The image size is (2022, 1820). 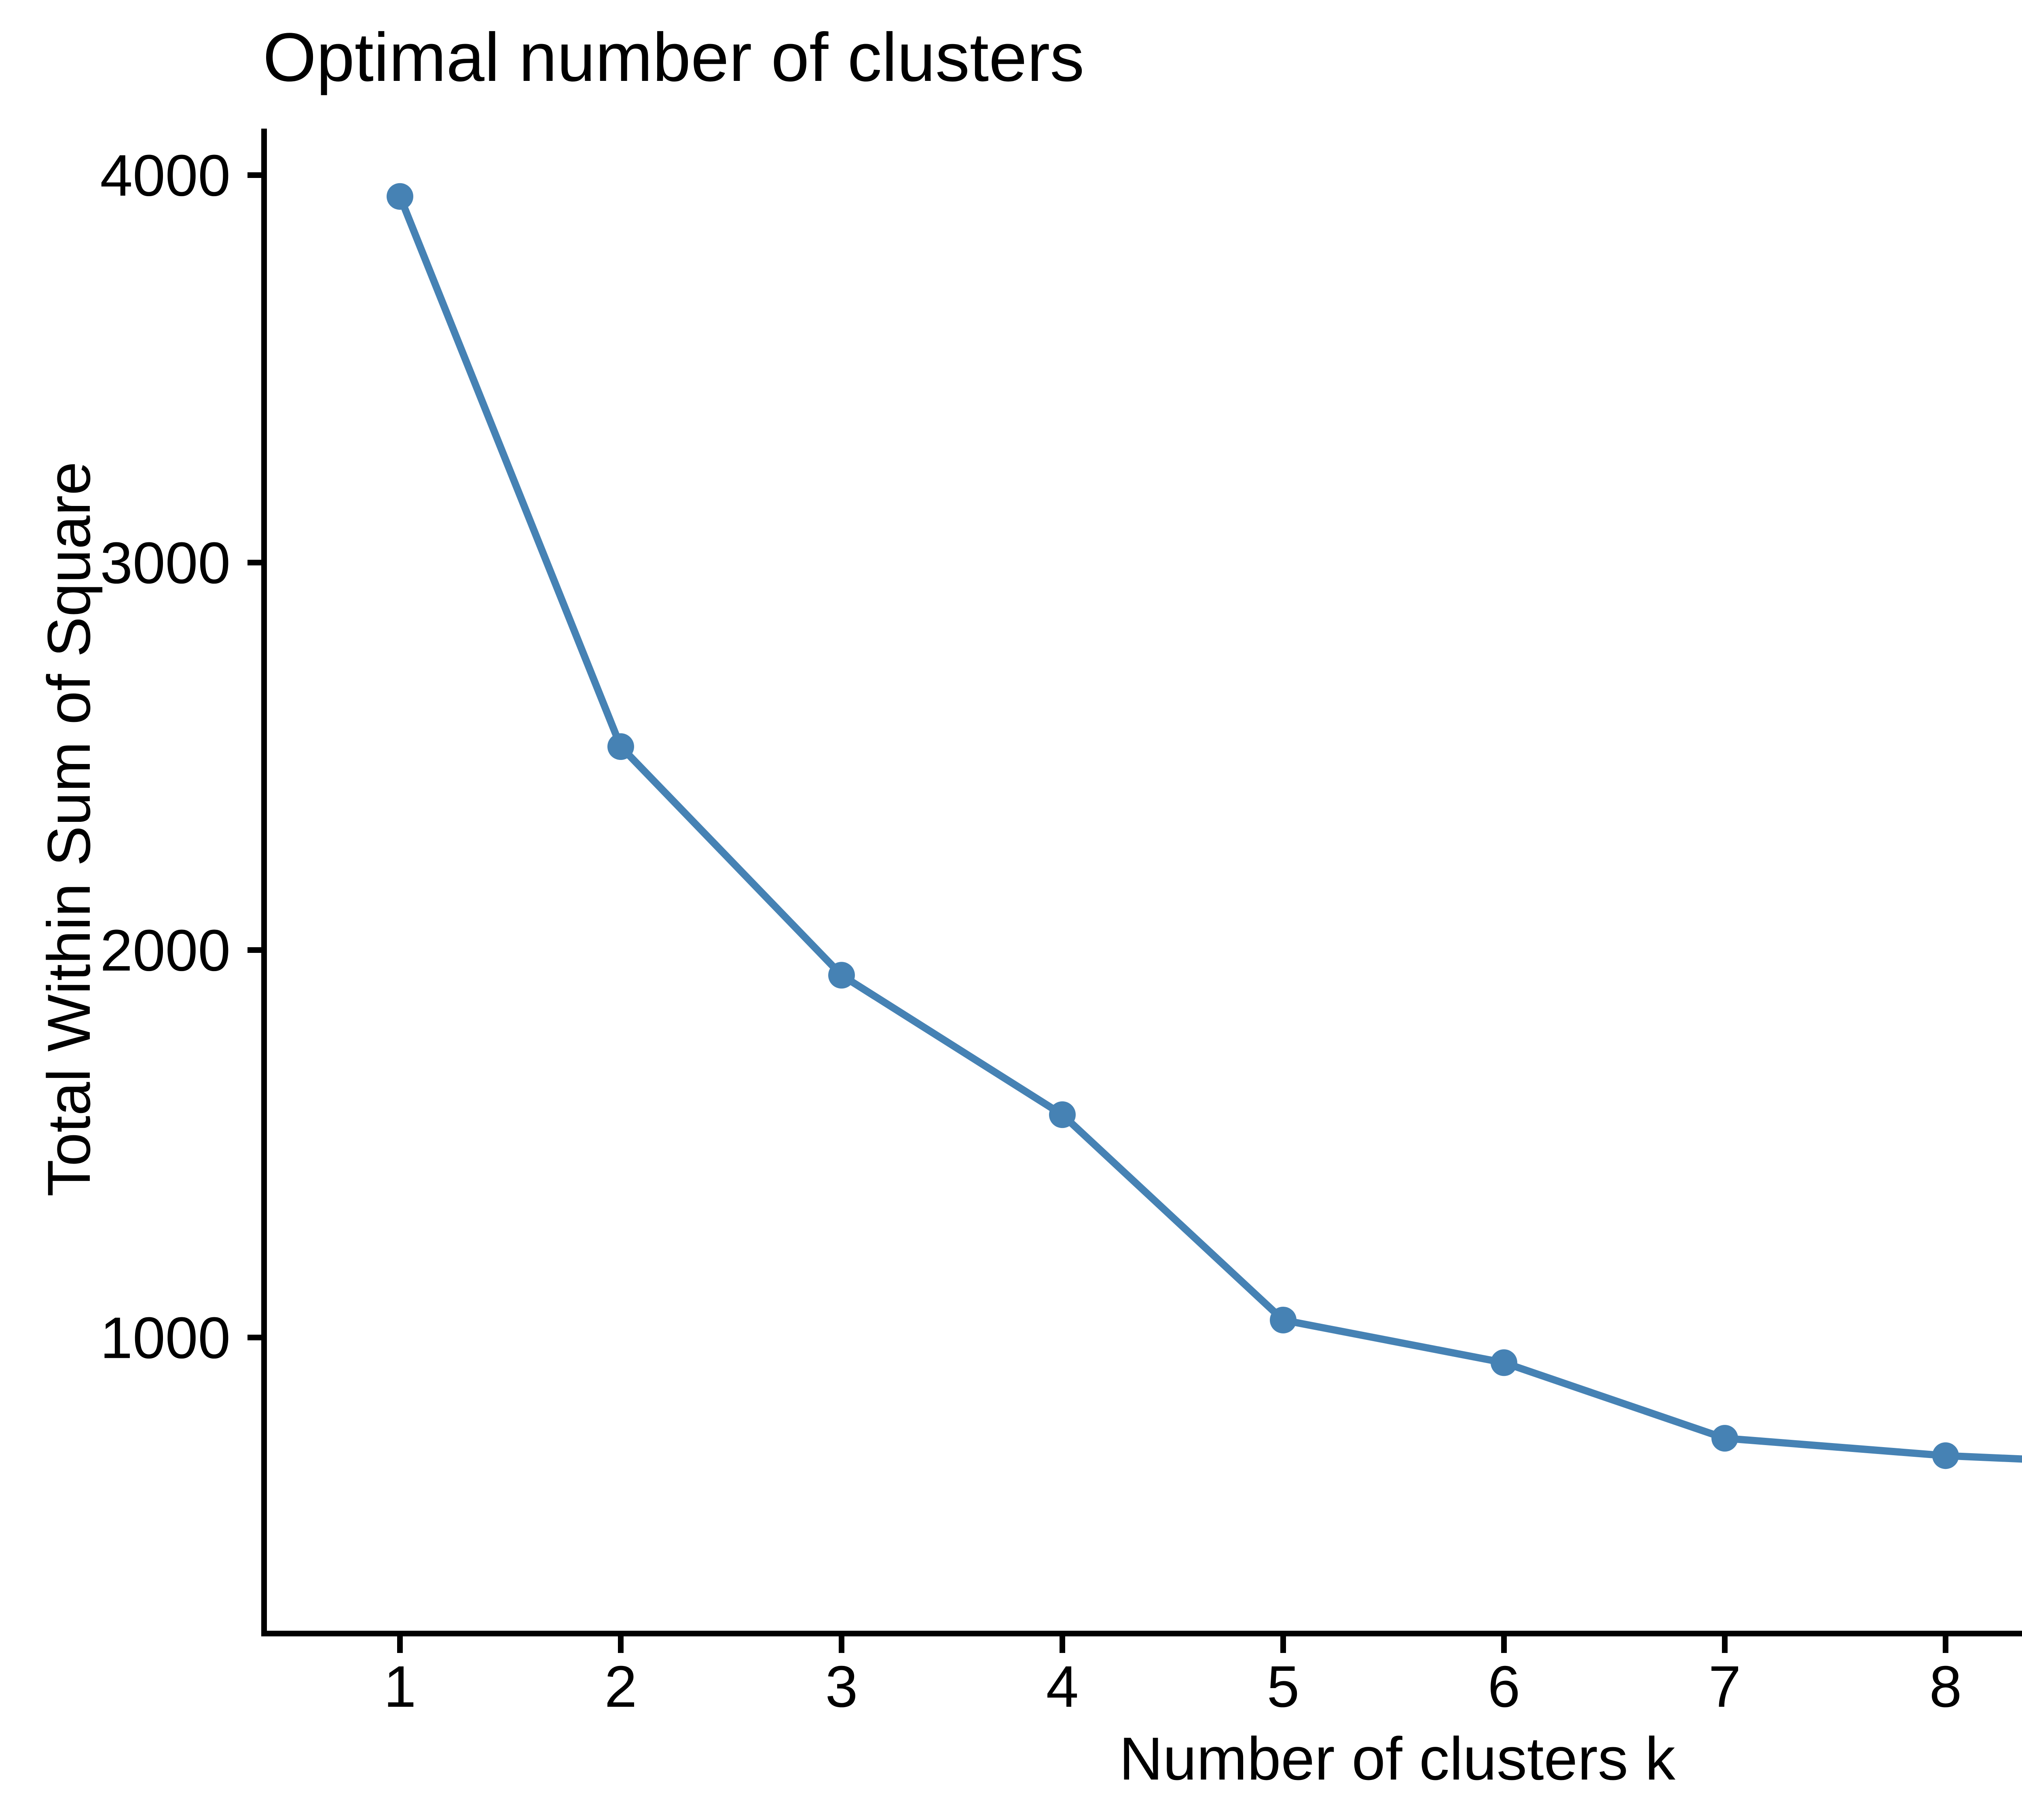 I want to click on y-axis-title: Total Within Sum of Square, so click(x=69, y=829).